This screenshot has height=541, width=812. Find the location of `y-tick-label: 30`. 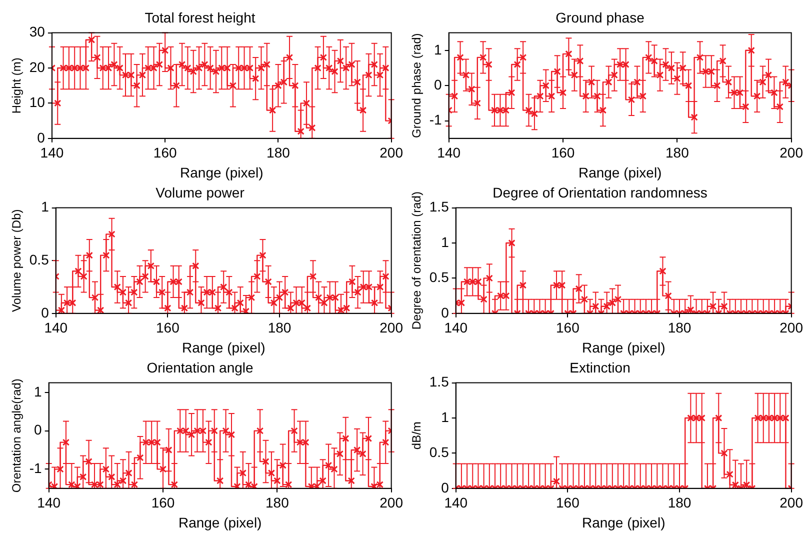

y-tick-label: 30 is located at coordinates (37, 32).